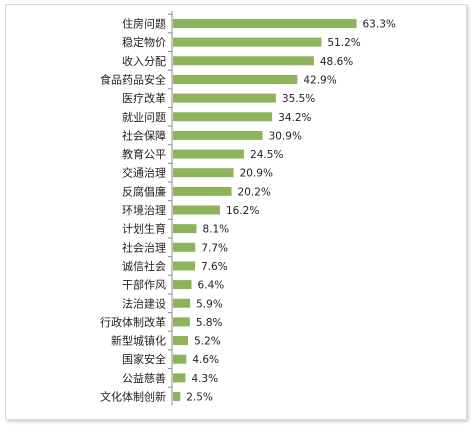  What do you see at coordinates (133, 322) in the screenshot?
I see `category-label: 行政体制改革` at bounding box center [133, 322].